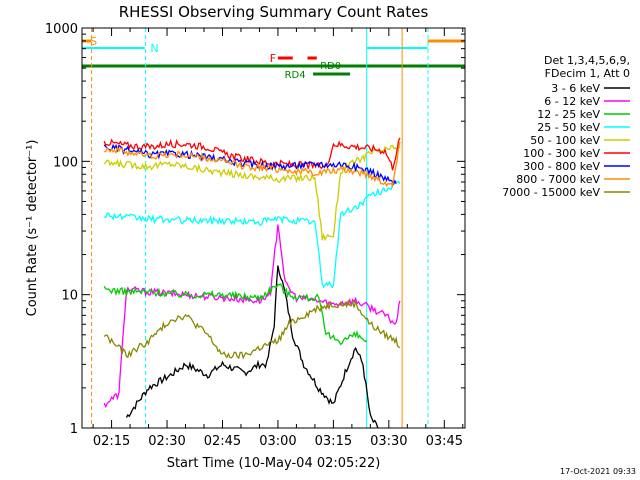 Image resolution: width=640 pixels, height=480 pixels. I want to click on annotation-rd4: RD4, so click(295, 75).